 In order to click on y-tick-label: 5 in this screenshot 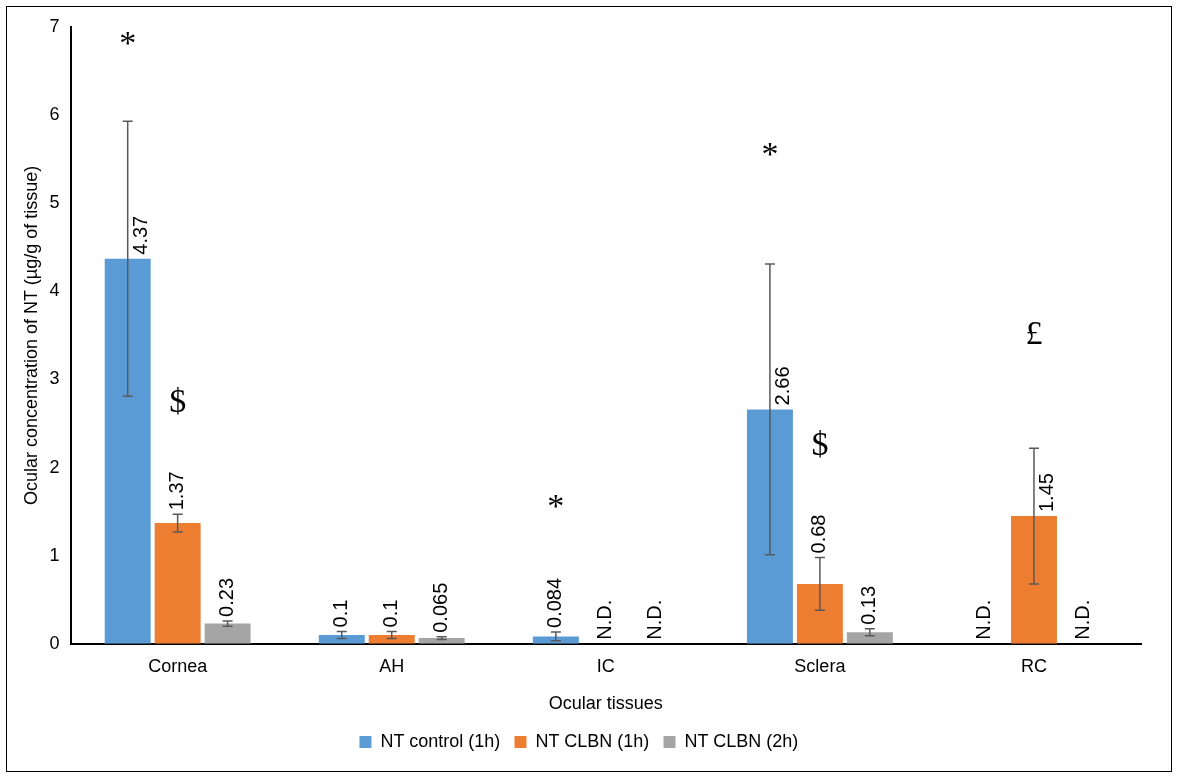, I will do `click(54, 202)`.